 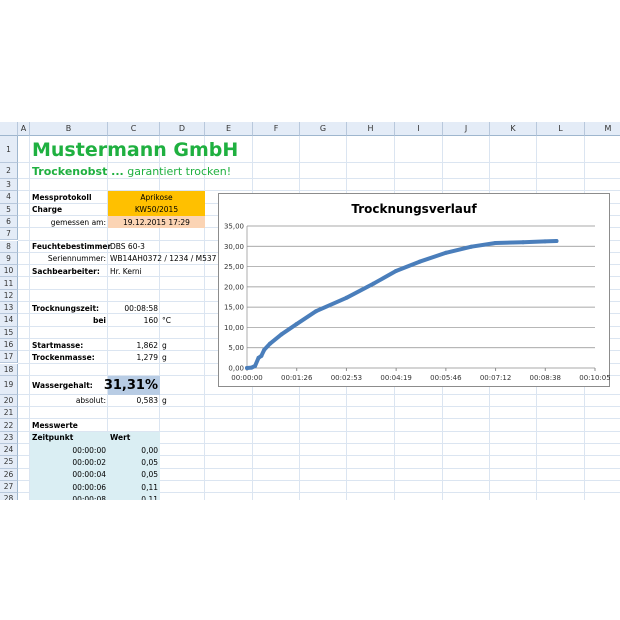 What do you see at coordinates (62, 197) in the screenshot?
I see `label-messprotokoll: Messprotokoll` at bounding box center [62, 197].